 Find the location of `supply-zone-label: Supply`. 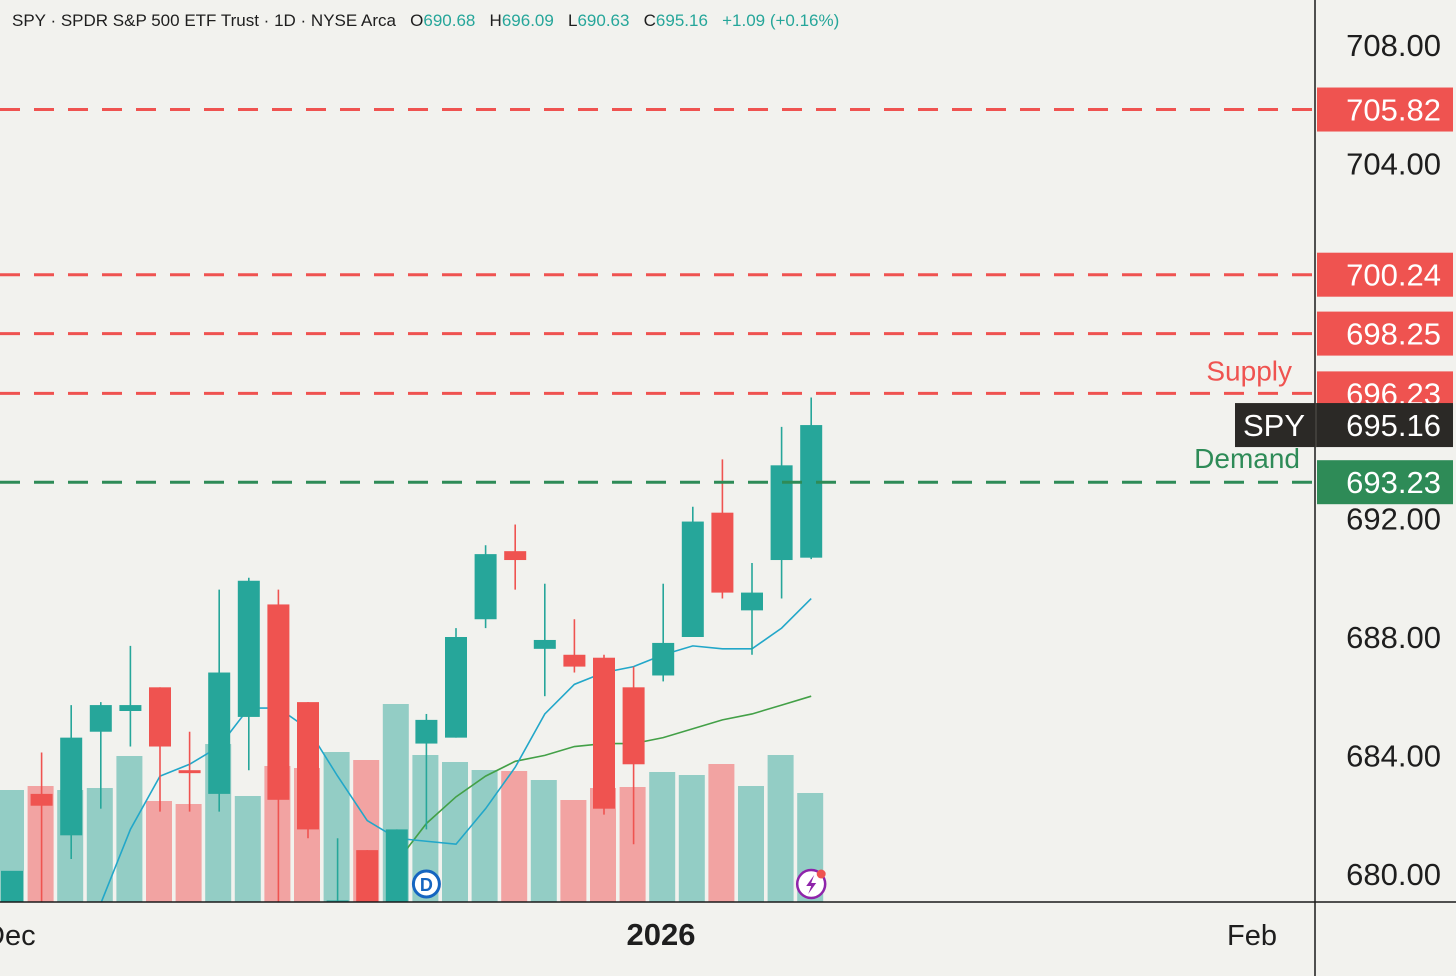

supply-zone-label: Supply is located at coordinates (1249, 370).